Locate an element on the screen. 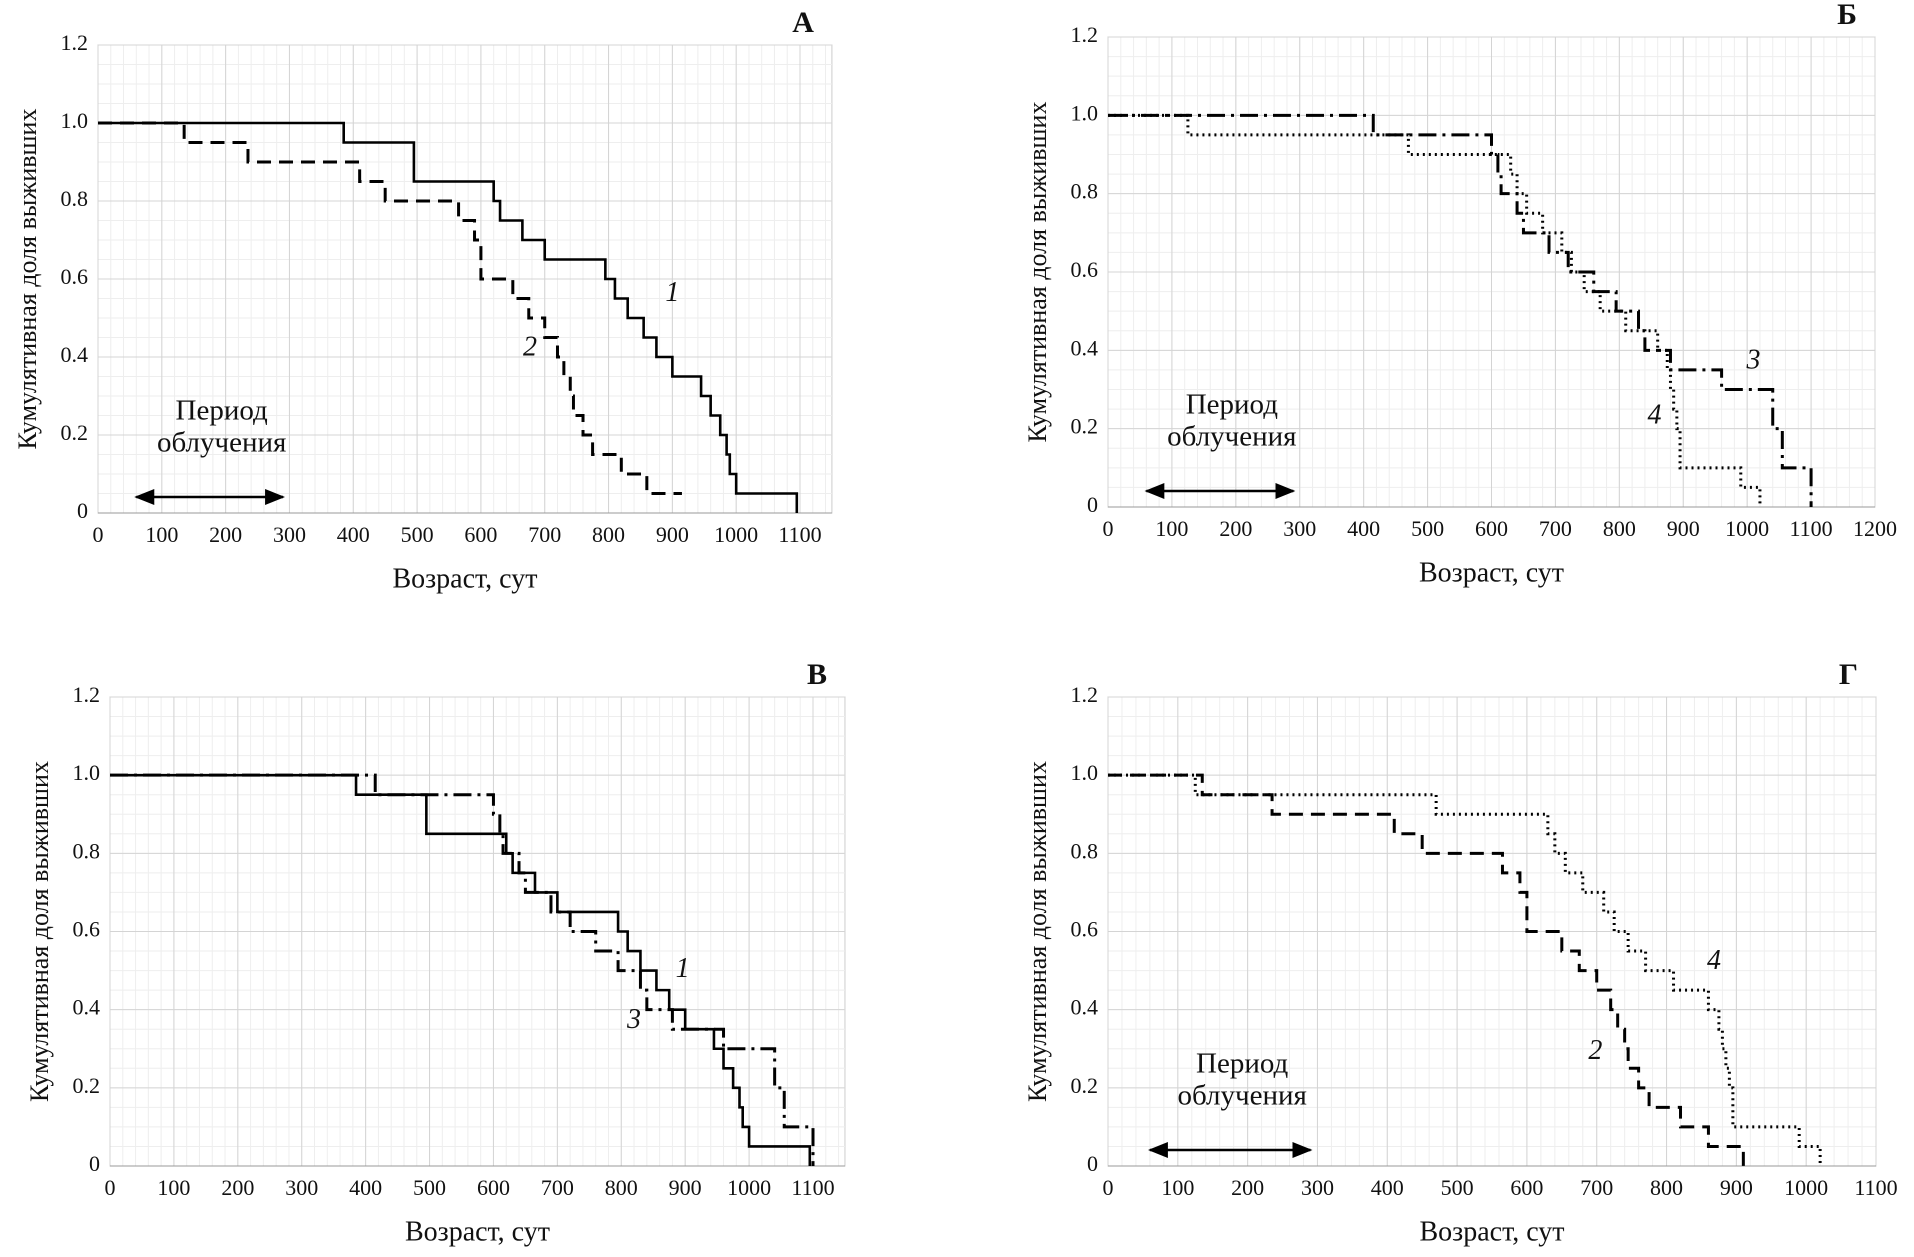 This screenshot has height=1257, width=1914. x-tick-label: 1200 is located at coordinates (1875, 528).